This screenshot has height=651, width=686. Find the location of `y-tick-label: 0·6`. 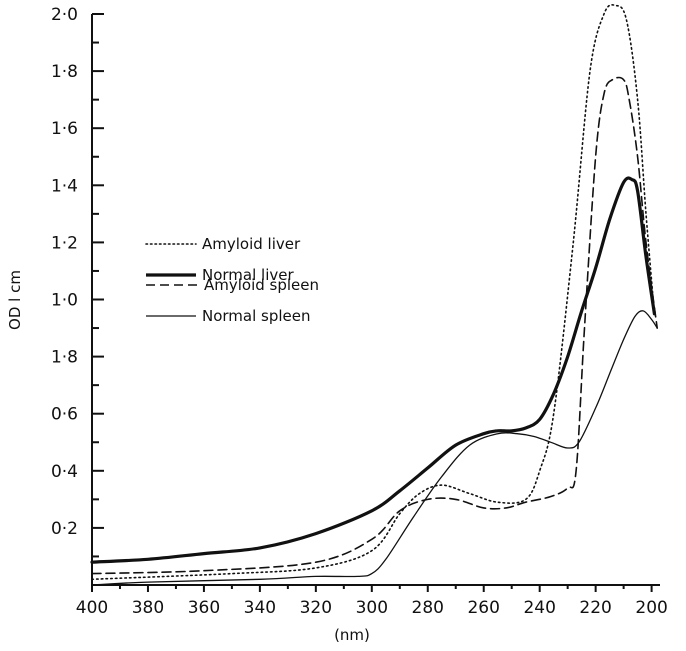

y-tick-label: 0·6 is located at coordinates (64, 415).